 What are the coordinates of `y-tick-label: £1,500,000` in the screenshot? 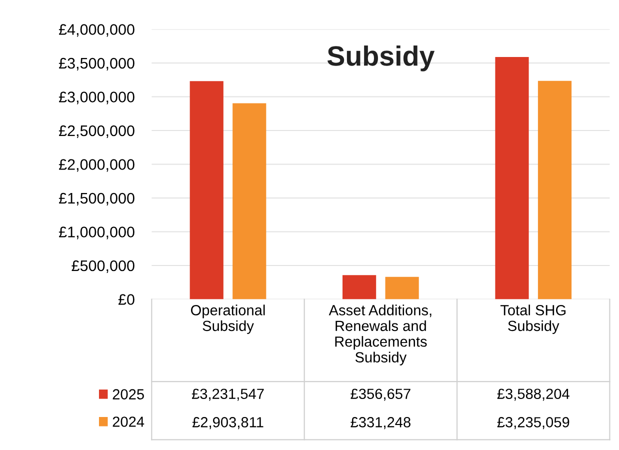 It's located at (96, 199).